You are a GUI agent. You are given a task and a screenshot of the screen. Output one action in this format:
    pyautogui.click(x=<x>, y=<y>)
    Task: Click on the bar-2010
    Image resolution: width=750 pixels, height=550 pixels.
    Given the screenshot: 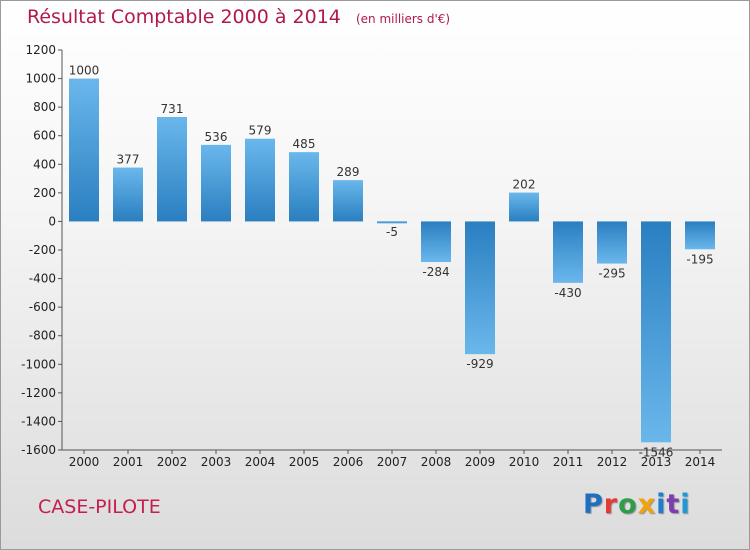 What is the action you would take?
    pyautogui.click(x=524, y=207)
    